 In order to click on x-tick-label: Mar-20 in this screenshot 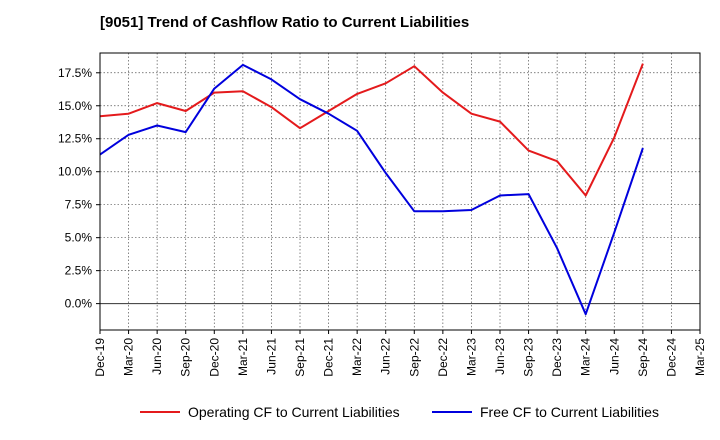, I will do `click(129, 357)`.